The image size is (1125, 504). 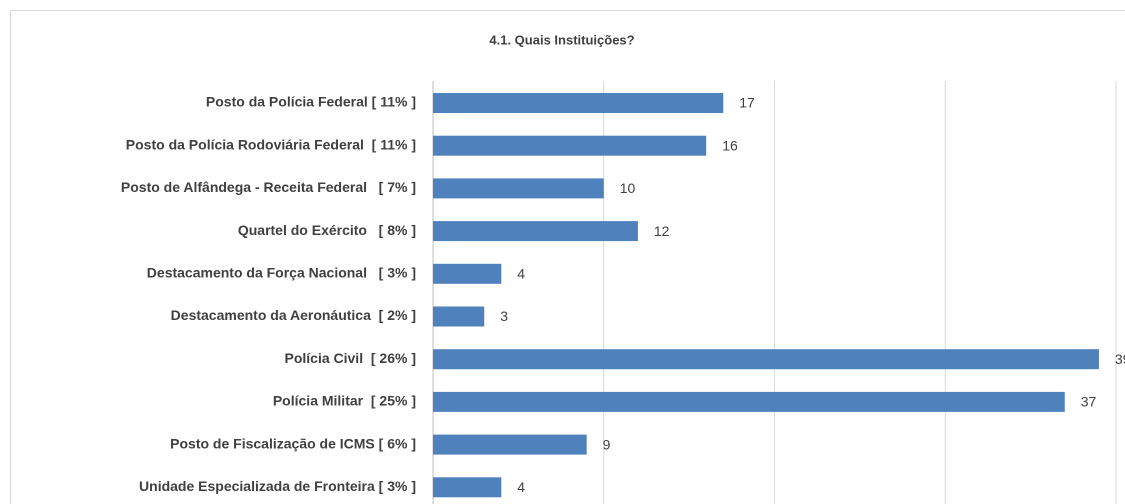 I want to click on category-label: Quartel do Exército [ 8% ], so click(x=327, y=230).